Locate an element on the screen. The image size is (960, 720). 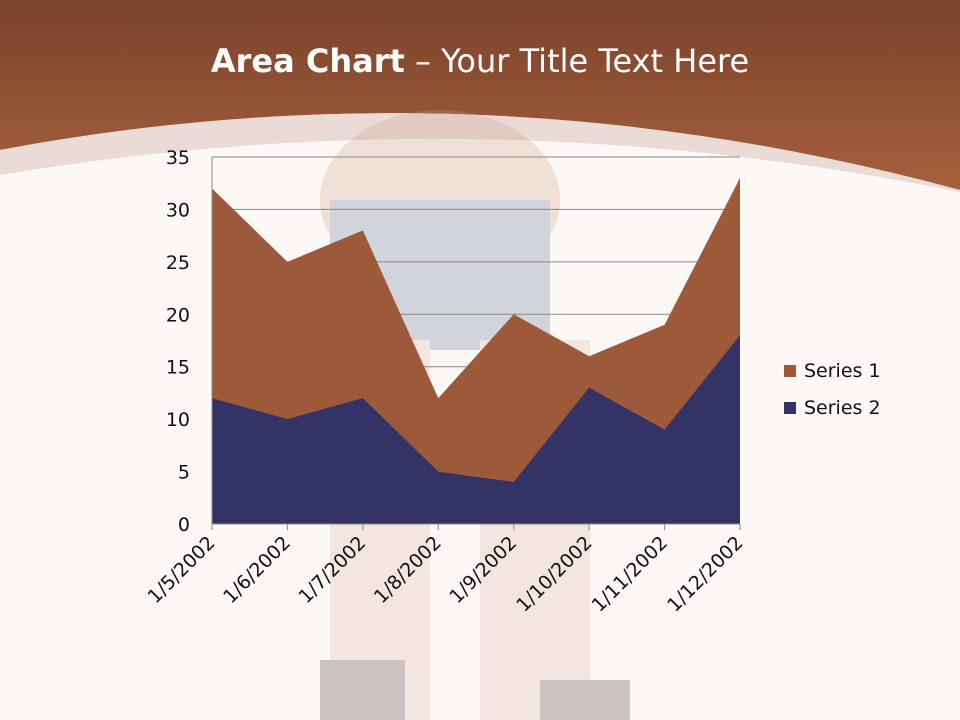
y-tick-label: 15 is located at coordinates (178, 368).